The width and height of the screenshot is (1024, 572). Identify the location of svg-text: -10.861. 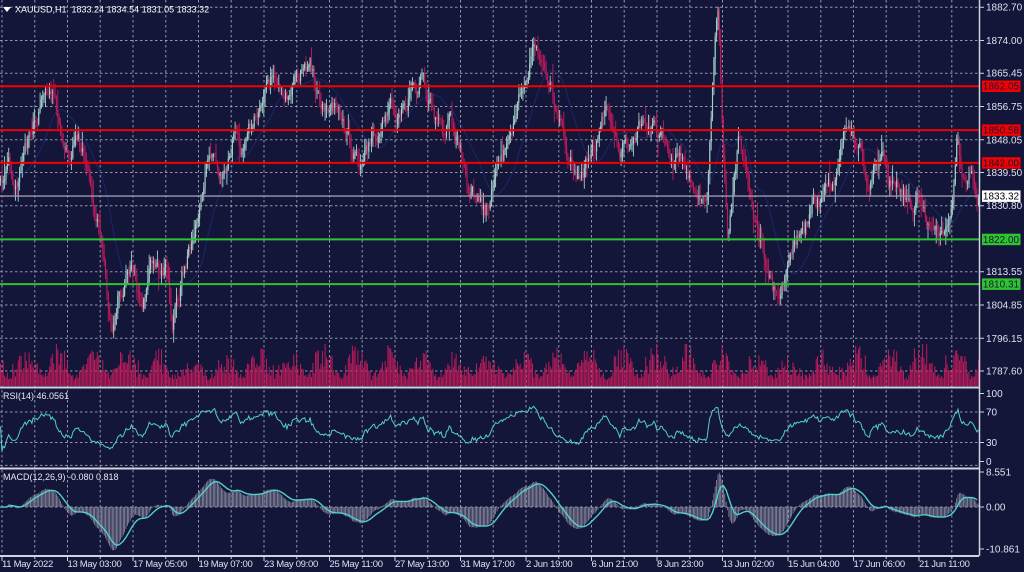
(1003, 550).